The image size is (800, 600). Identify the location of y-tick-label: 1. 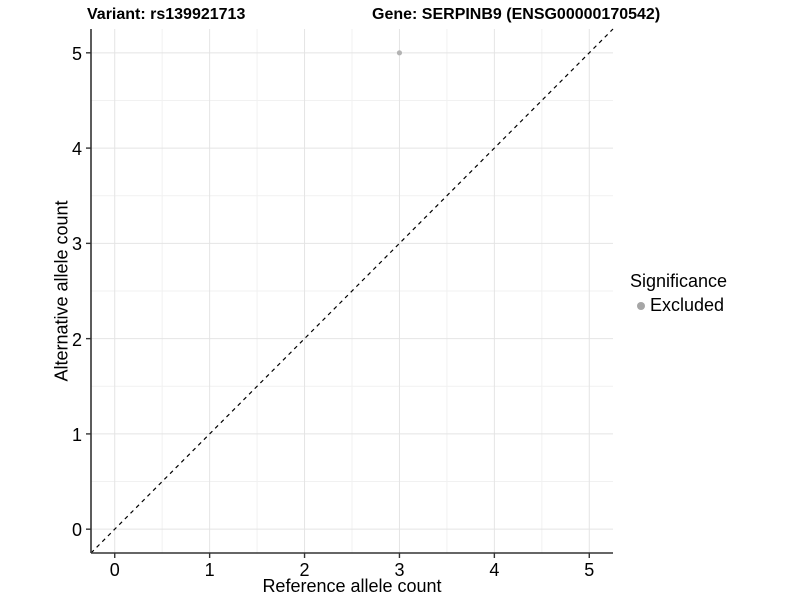
(76, 434).